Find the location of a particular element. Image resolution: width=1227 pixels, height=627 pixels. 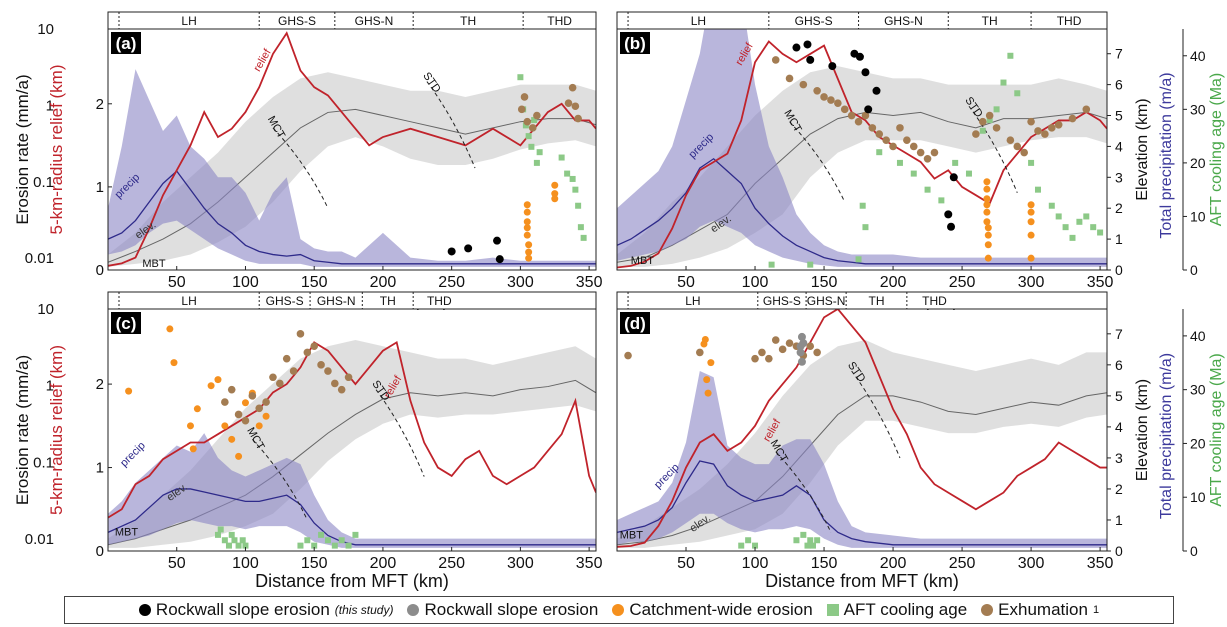

zone-label: GHS-S is located at coordinates (814, 21).